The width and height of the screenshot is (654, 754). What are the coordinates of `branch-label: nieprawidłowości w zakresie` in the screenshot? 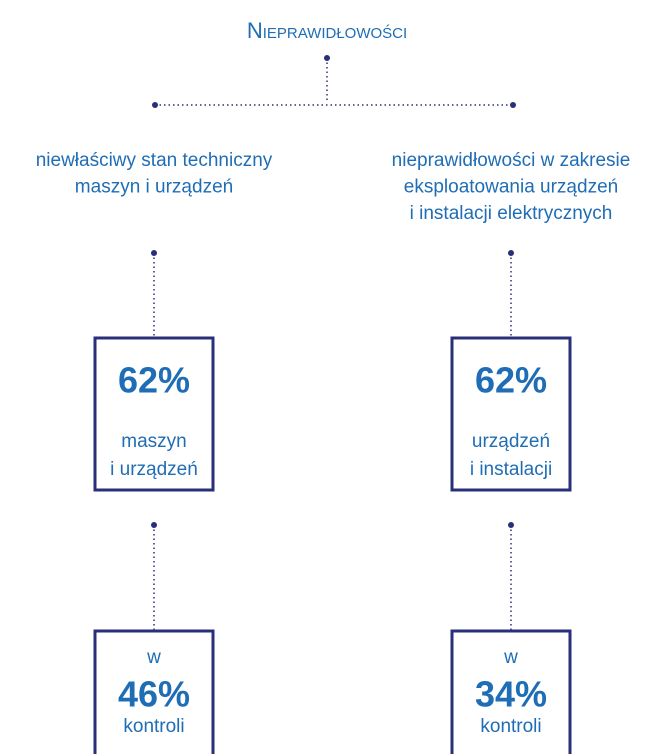 It's located at (511, 160).